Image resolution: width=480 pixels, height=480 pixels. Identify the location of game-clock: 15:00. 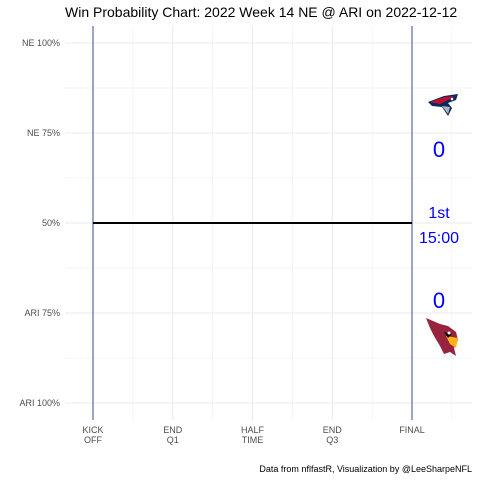
(439, 238).